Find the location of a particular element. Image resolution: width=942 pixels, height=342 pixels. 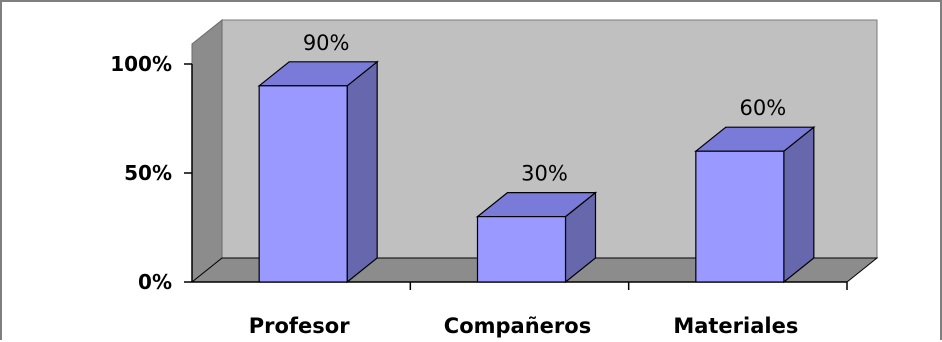

bar-materiales is located at coordinates (755, 204).